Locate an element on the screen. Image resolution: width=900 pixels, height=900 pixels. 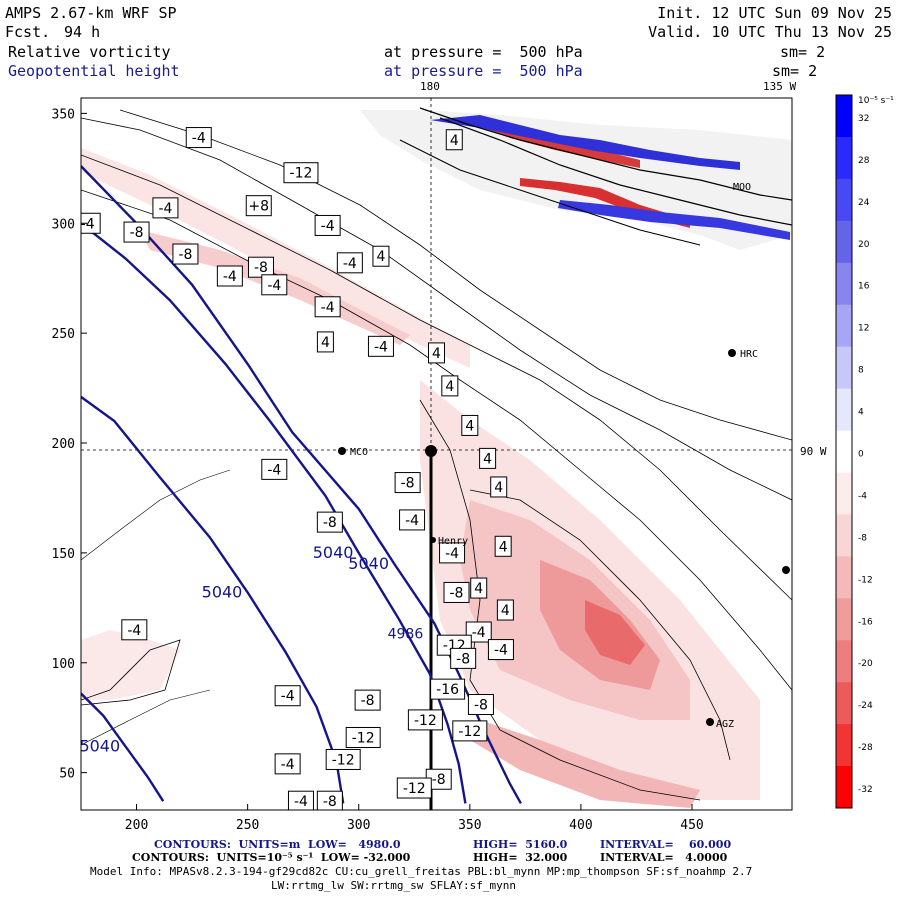
colorbar-level-label: -28 is located at coordinates (865, 748).